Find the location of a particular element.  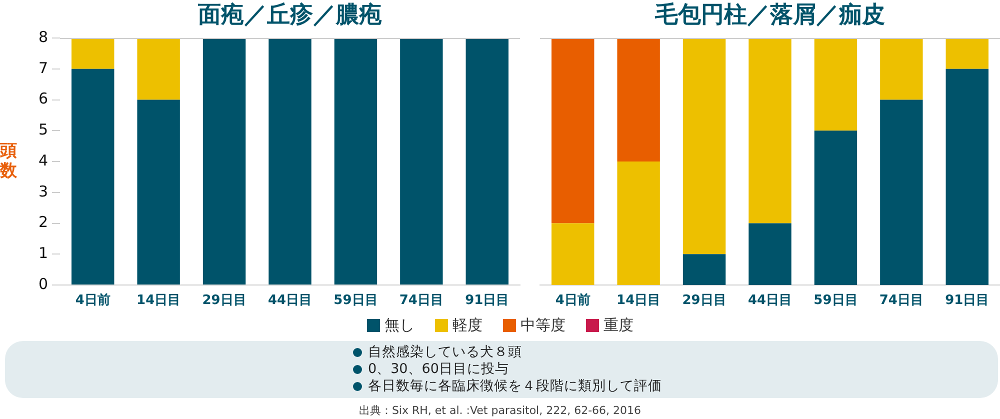

y-tick-label: 5 is located at coordinates (43, 129).